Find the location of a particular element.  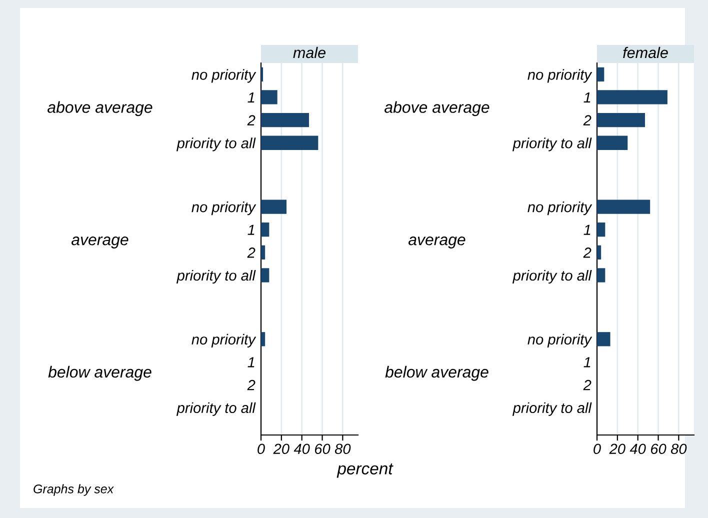

chart-title: female is located at coordinates (645, 52).